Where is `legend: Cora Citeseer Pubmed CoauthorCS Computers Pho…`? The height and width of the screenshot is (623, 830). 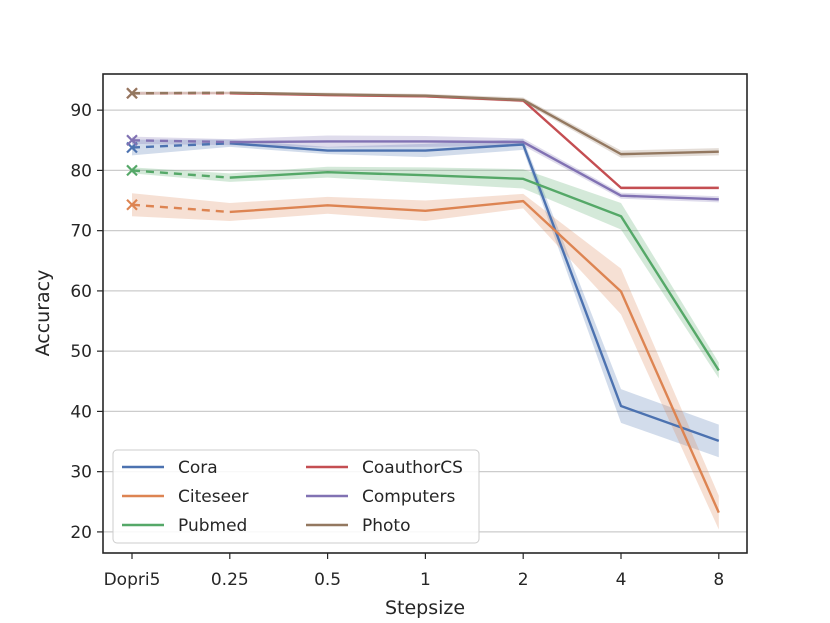 legend: Cora Citeseer Pubmed CoauthorCS Computers Pho… is located at coordinates (296, 496).